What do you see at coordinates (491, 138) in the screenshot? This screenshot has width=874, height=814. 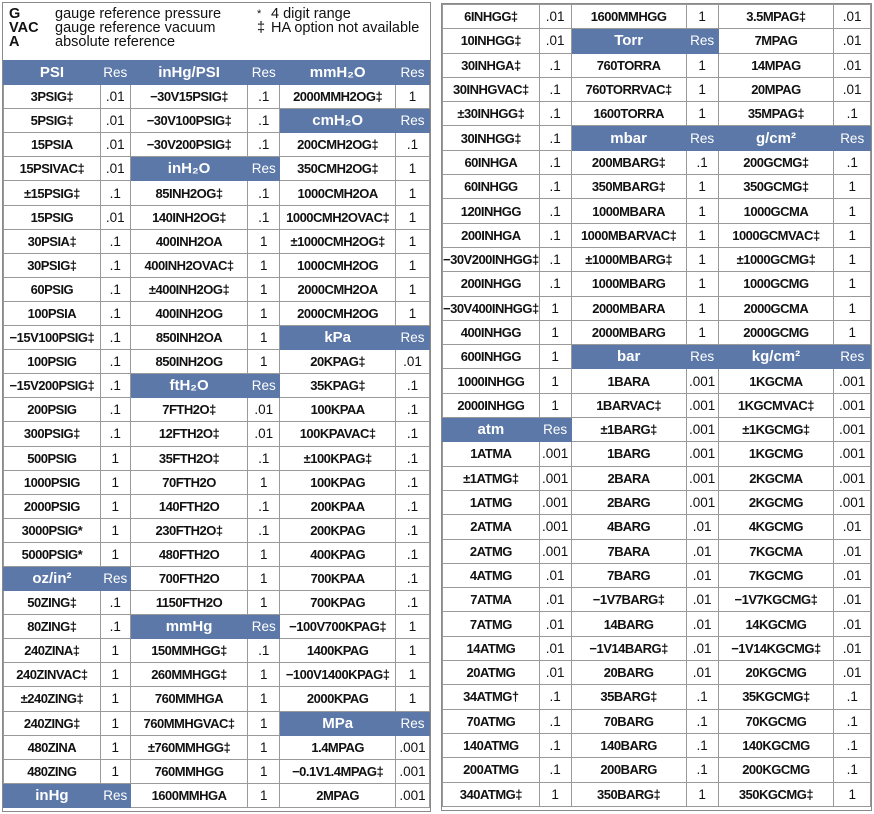 I see `range-code: 30INHGG‡` at bounding box center [491, 138].